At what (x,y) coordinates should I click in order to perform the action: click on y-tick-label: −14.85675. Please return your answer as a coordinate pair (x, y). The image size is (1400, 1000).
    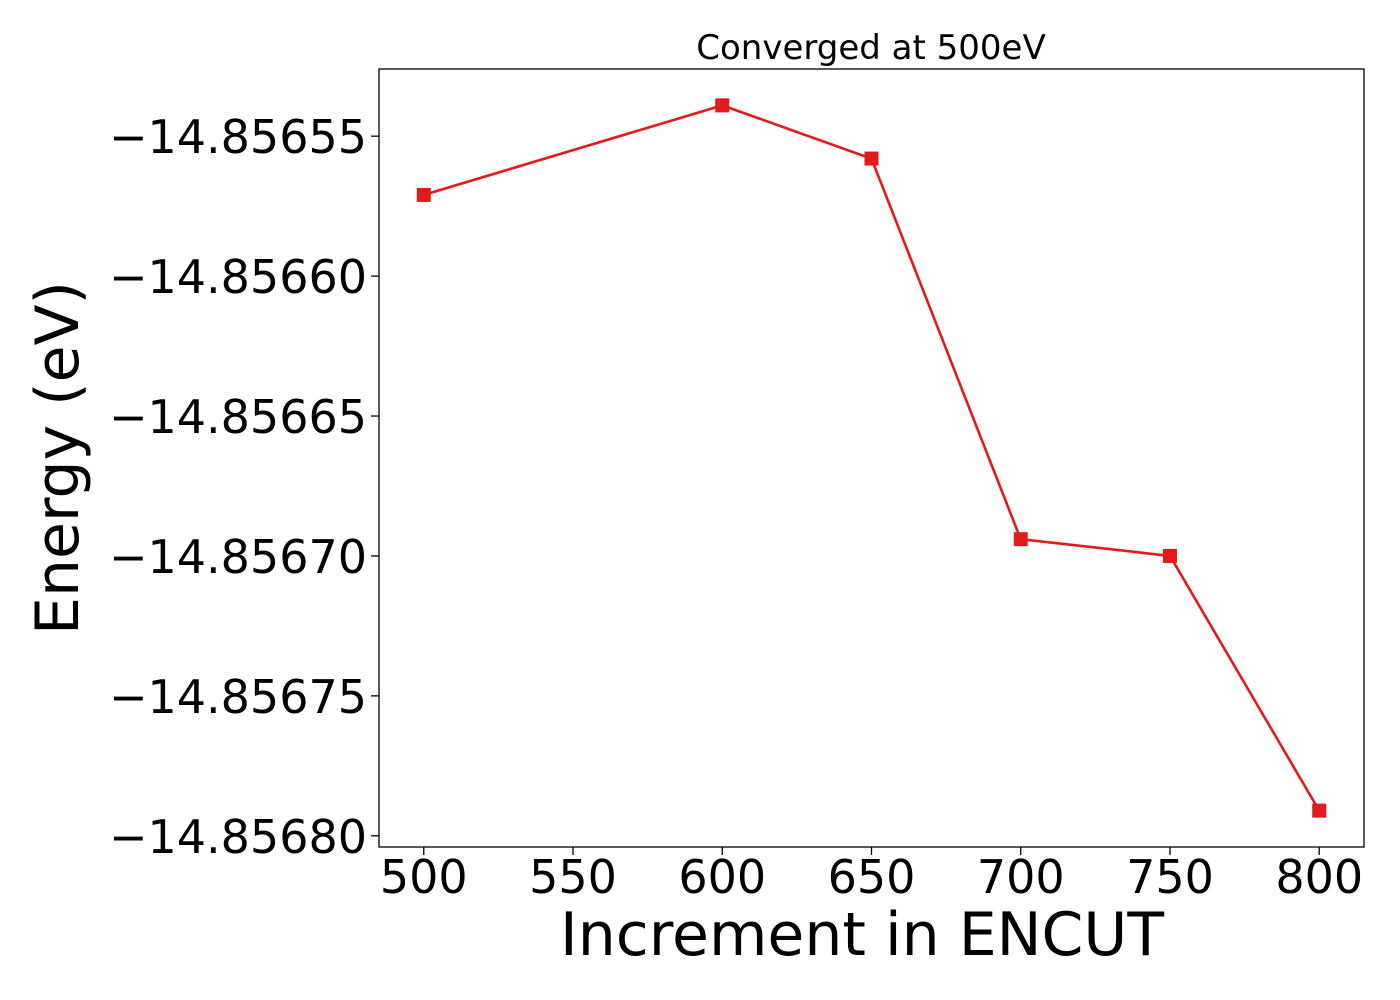
    Looking at the image, I should click on (238, 697).